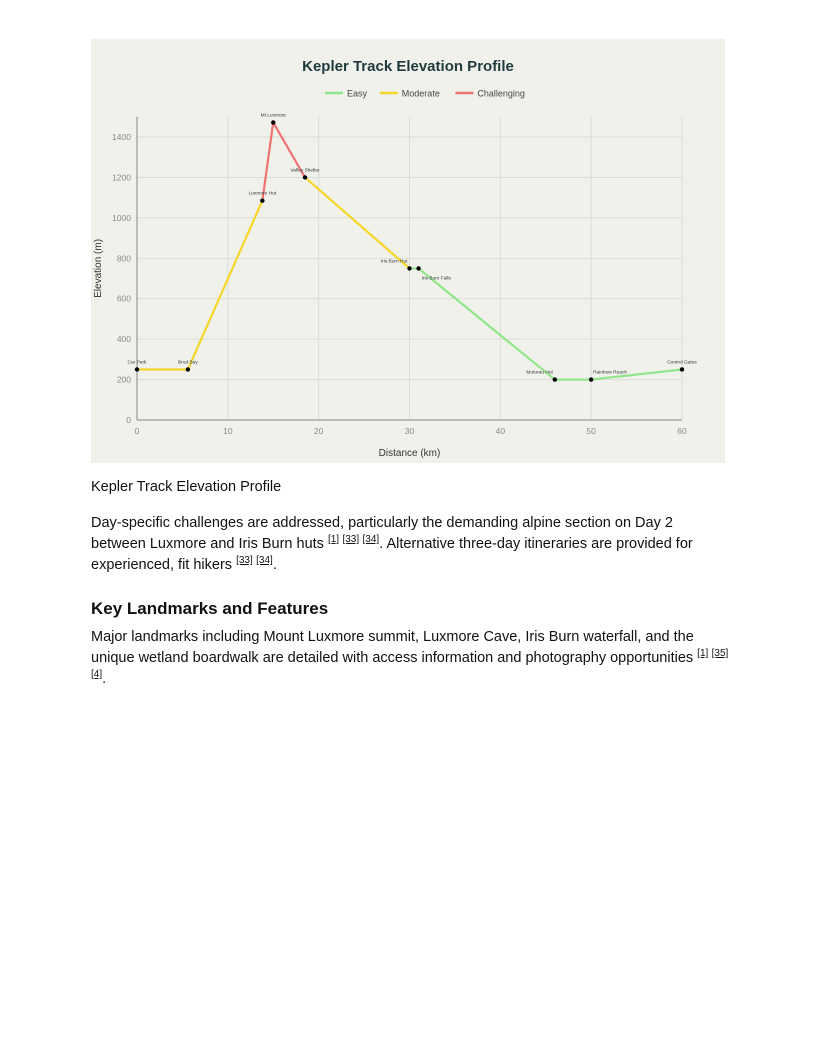 The height and width of the screenshot is (1056, 816). I want to click on citation-link: [35], so click(720, 654).